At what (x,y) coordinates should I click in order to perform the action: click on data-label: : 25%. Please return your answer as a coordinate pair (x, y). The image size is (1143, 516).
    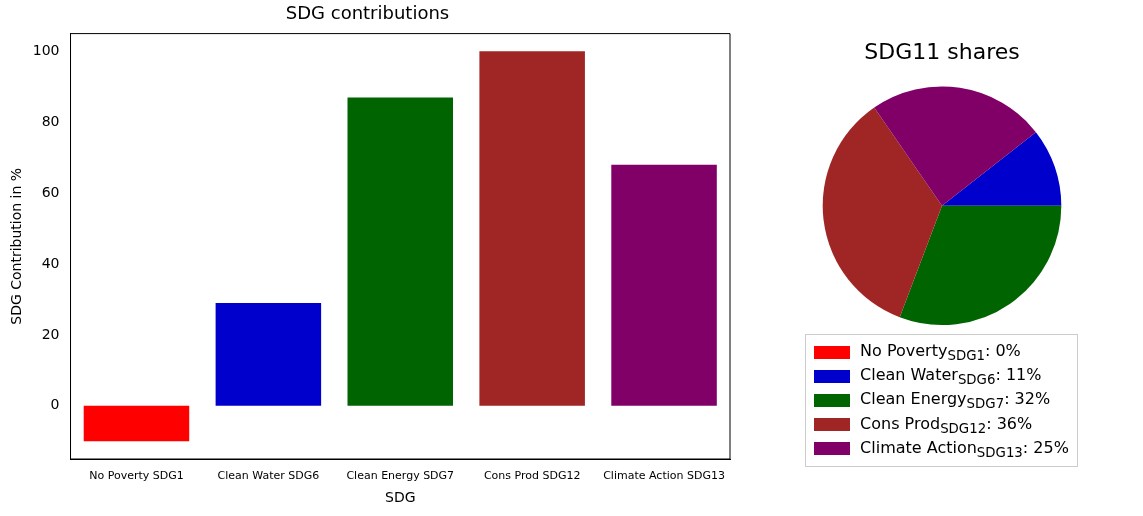
    Looking at the image, I should click on (1045, 447).